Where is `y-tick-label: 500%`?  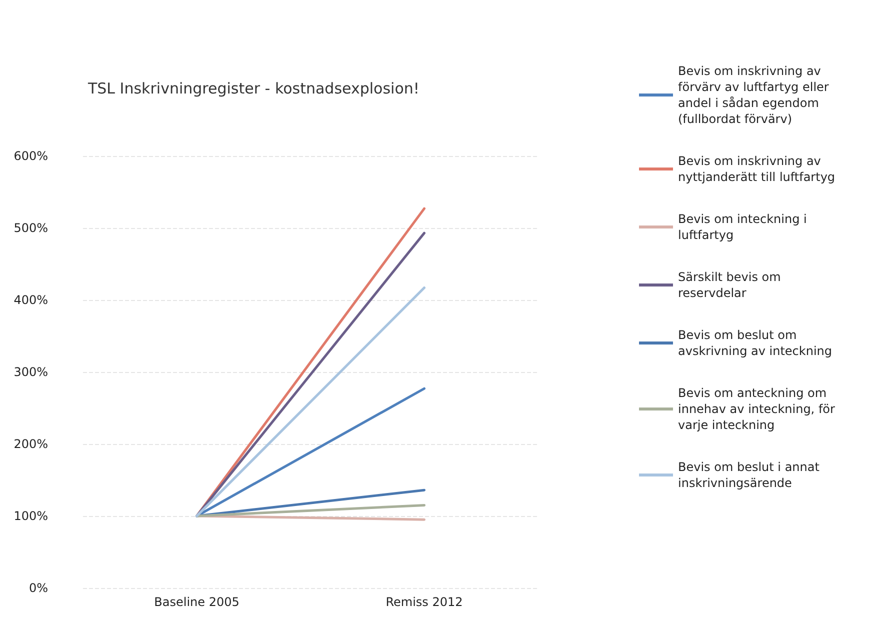
y-tick-label: 500% is located at coordinates (31, 228).